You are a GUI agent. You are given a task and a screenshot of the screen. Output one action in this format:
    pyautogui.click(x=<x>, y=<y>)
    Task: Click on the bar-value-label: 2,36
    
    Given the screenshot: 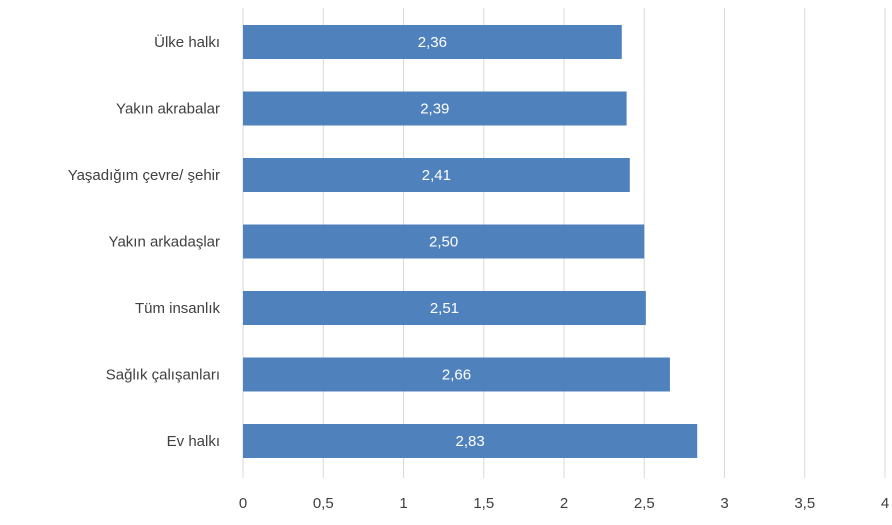 What is the action you would take?
    pyautogui.click(x=432, y=42)
    